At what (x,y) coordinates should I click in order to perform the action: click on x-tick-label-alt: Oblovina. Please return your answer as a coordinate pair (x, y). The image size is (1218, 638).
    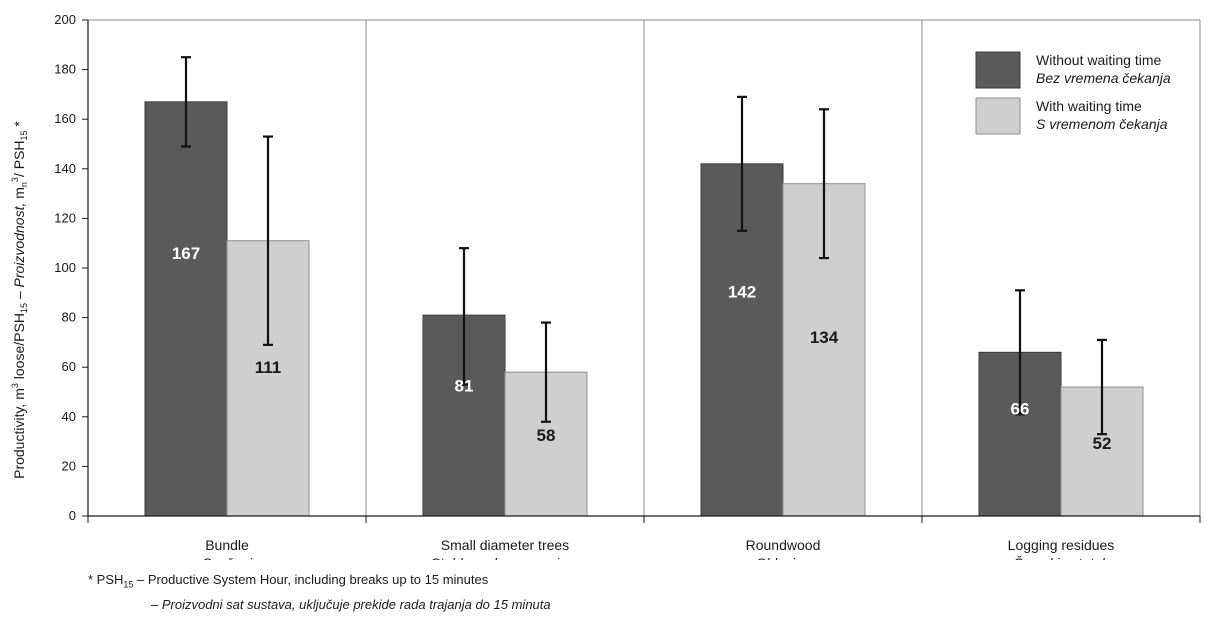
    Looking at the image, I should click on (782, 557).